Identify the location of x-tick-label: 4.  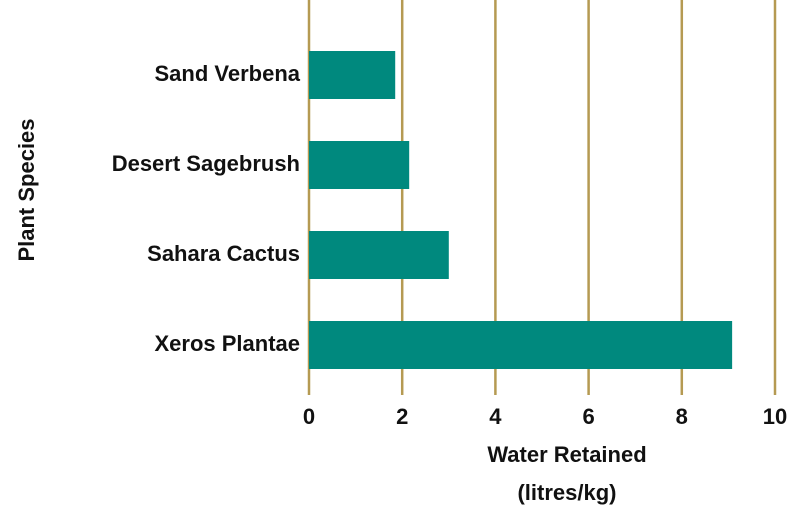
(495, 416).